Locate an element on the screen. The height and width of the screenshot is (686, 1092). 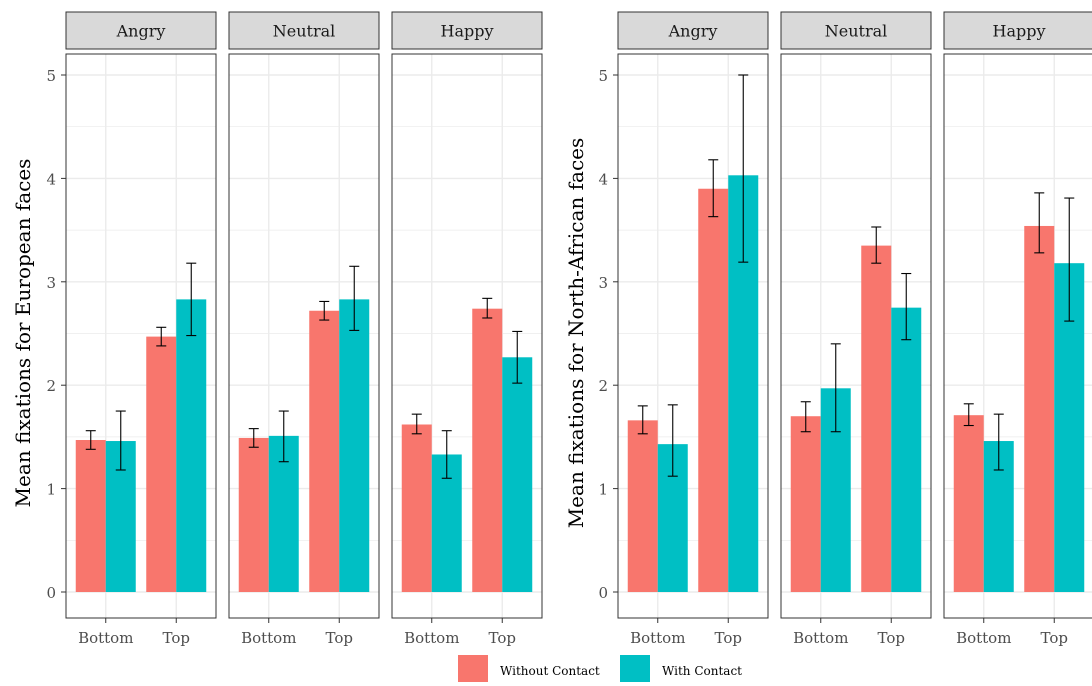
y-axis-title: Mean fixations for European faces is located at coordinates (23, 333).